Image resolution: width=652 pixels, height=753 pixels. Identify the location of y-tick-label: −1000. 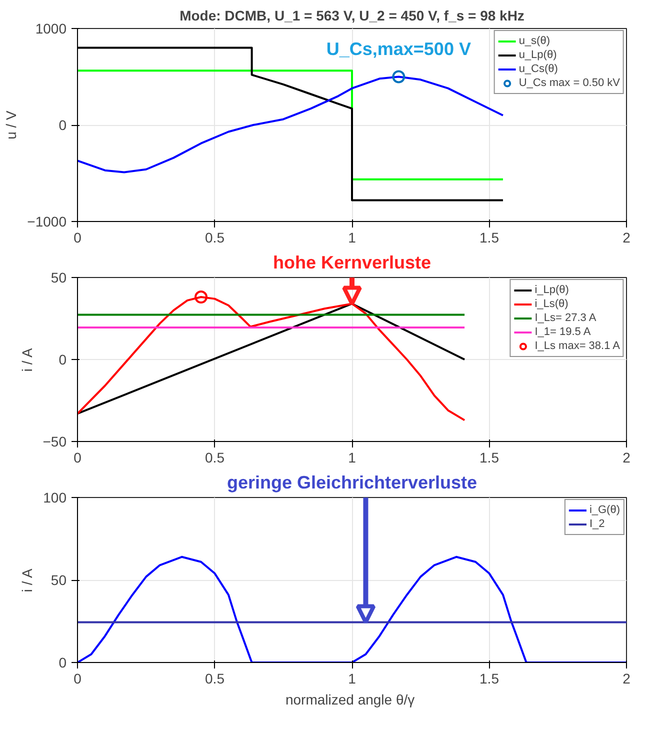
(47, 222).